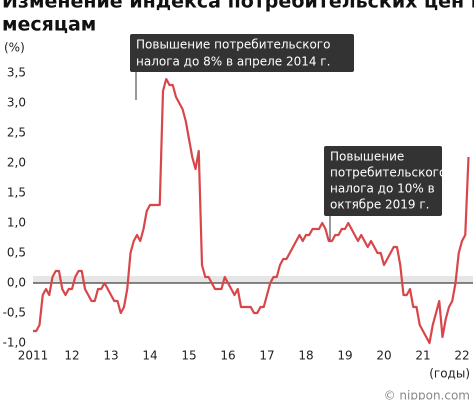  Describe the element at coordinates (449, 374) in the screenshot. I see `x-axis-label: (годы)` at that location.